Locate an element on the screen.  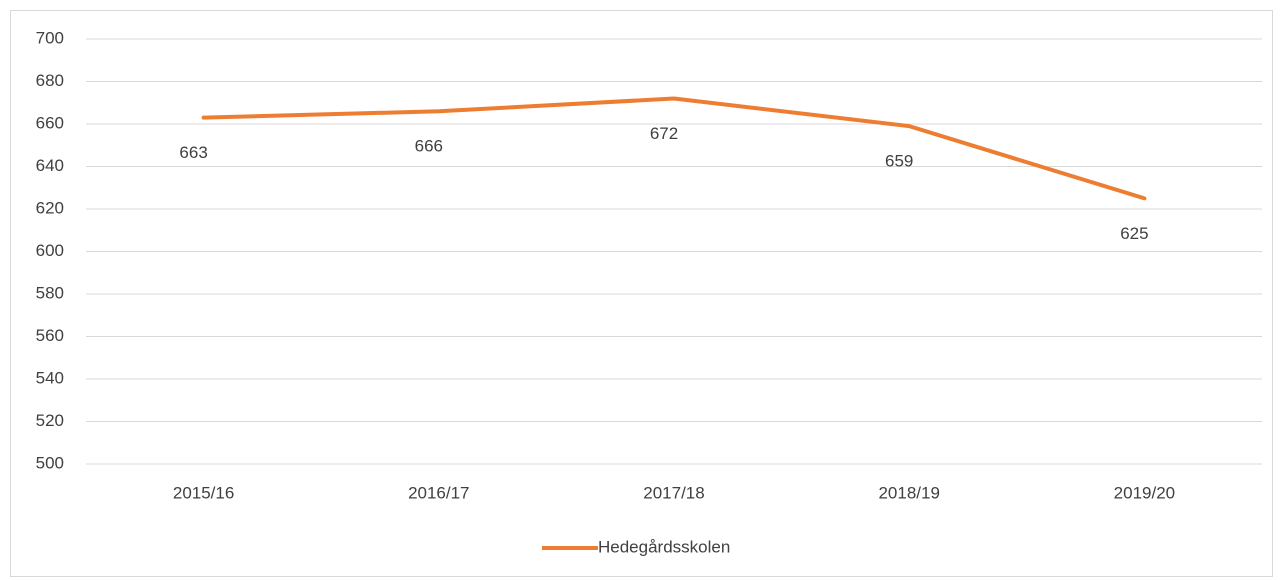
y-tick-label: 620 is located at coordinates (50, 207).